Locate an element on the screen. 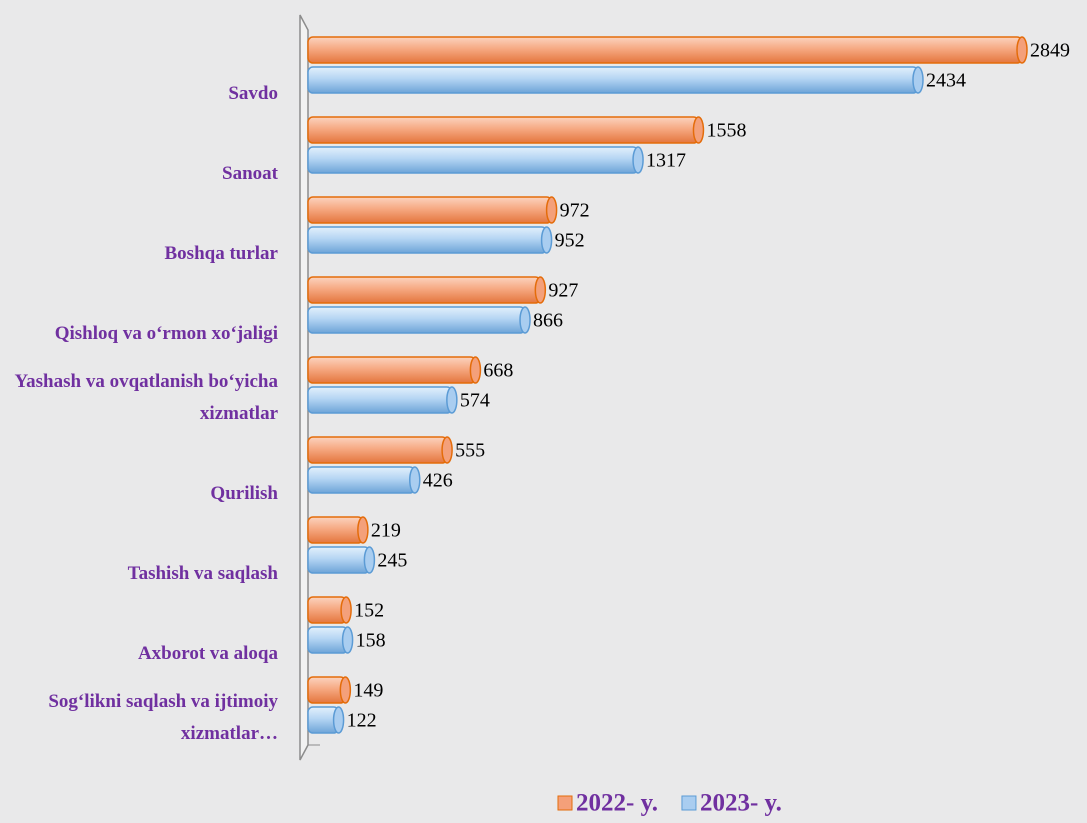  value-label: 158 is located at coordinates (371, 641).